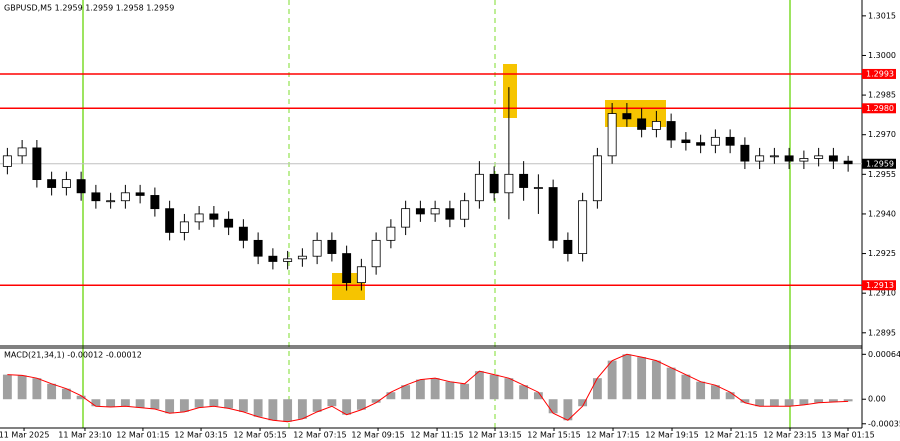 This screenshot has height=441, width=900. Describe the element at coordinates (84, 435) in the screenshot. I see `x-tick-label: 11 Mar 23:10` at that location.